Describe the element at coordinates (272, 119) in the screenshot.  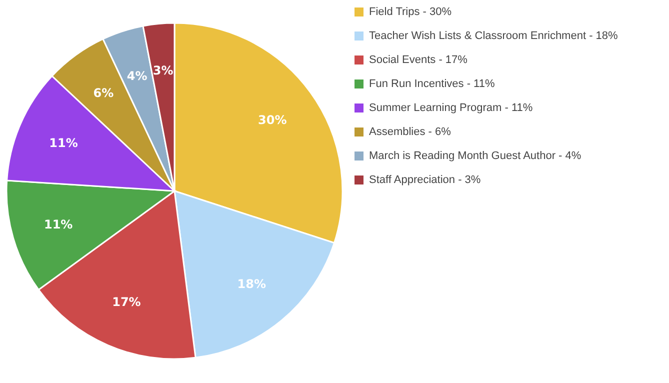
I see `data-label: 30%` at that location.